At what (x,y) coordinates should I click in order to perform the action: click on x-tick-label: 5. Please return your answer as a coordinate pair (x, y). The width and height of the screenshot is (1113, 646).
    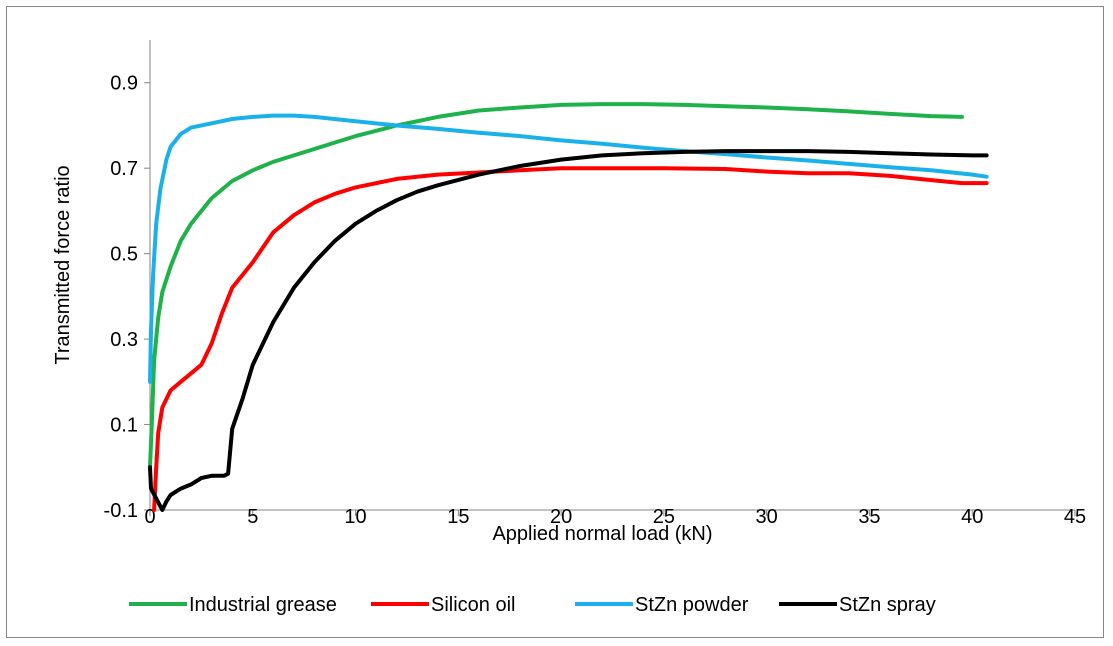
    Looking at the image, I should click on (252, 517).